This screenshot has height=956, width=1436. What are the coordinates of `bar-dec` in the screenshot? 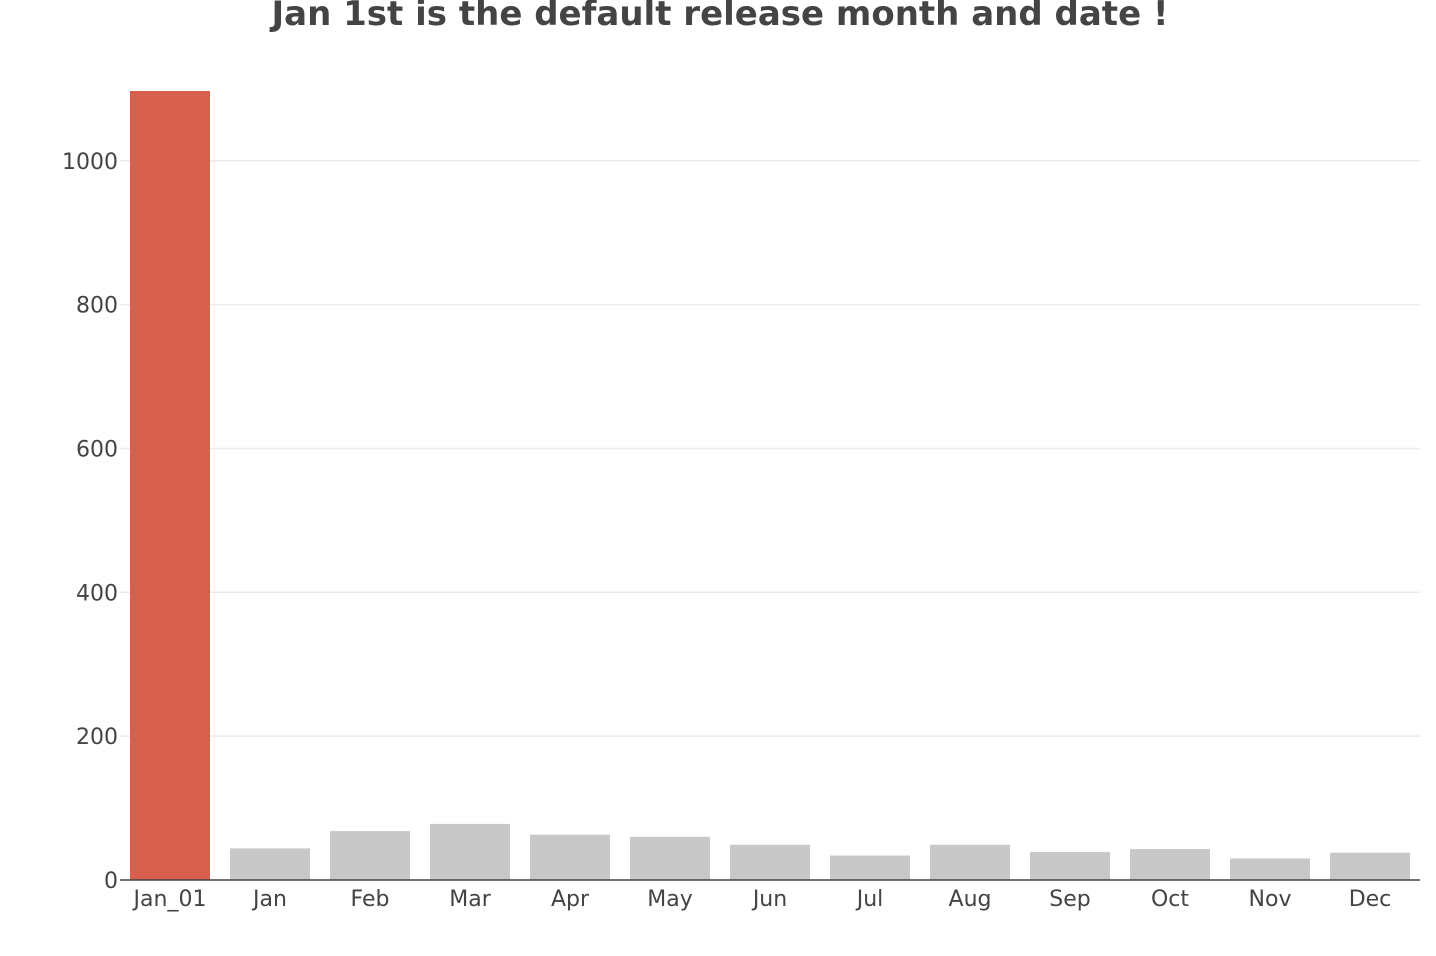 It's located at (1370, 866).